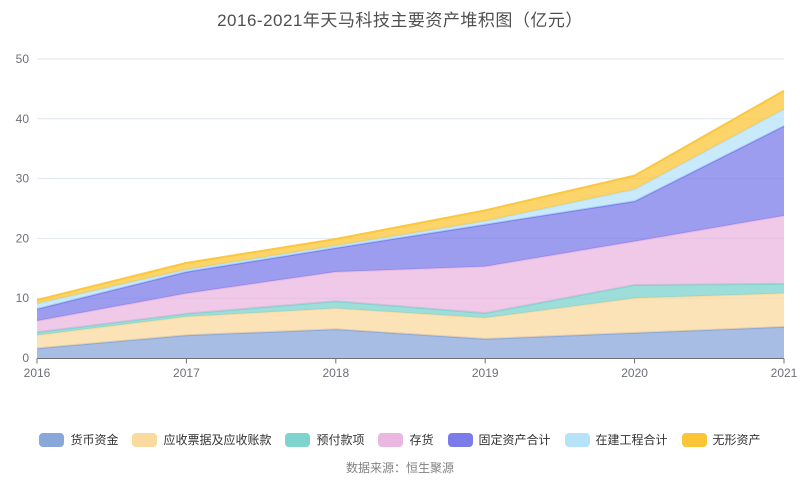  What do you see at coordinates (37, 373) in the screenshot?
I see `x-axis-label-2016: 2016` at bounding box center [37, 373].